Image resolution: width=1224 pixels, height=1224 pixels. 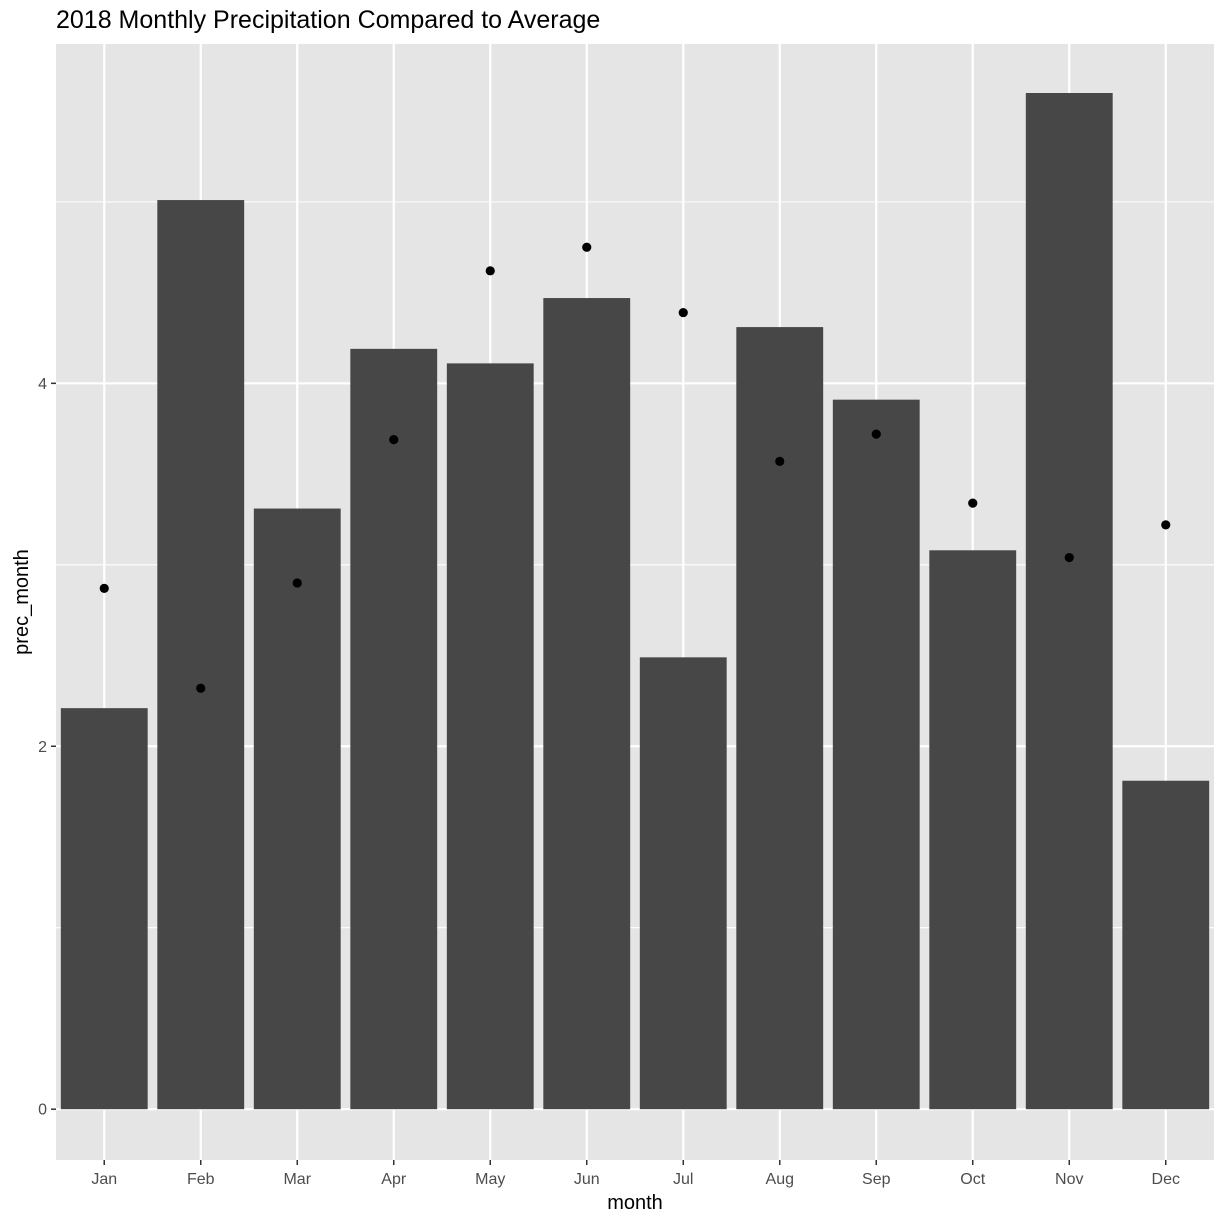 What do you see at coordinates (1166, 1179) in the screenshot?
I see `x-tick-label: Dec` at bounding box center [1166, 1179].